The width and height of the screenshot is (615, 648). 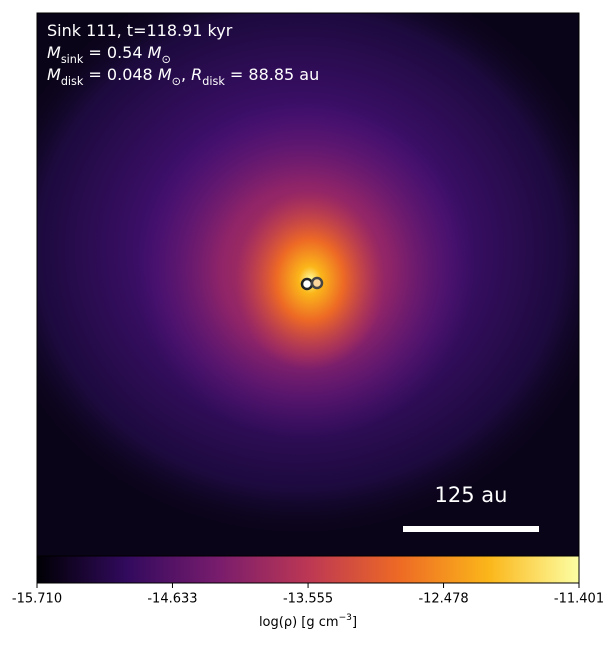 I want to click on title-line: Mdisk = 0.048 M⊙, Rdisk = 88.85 au, so click(x=183, y=76).